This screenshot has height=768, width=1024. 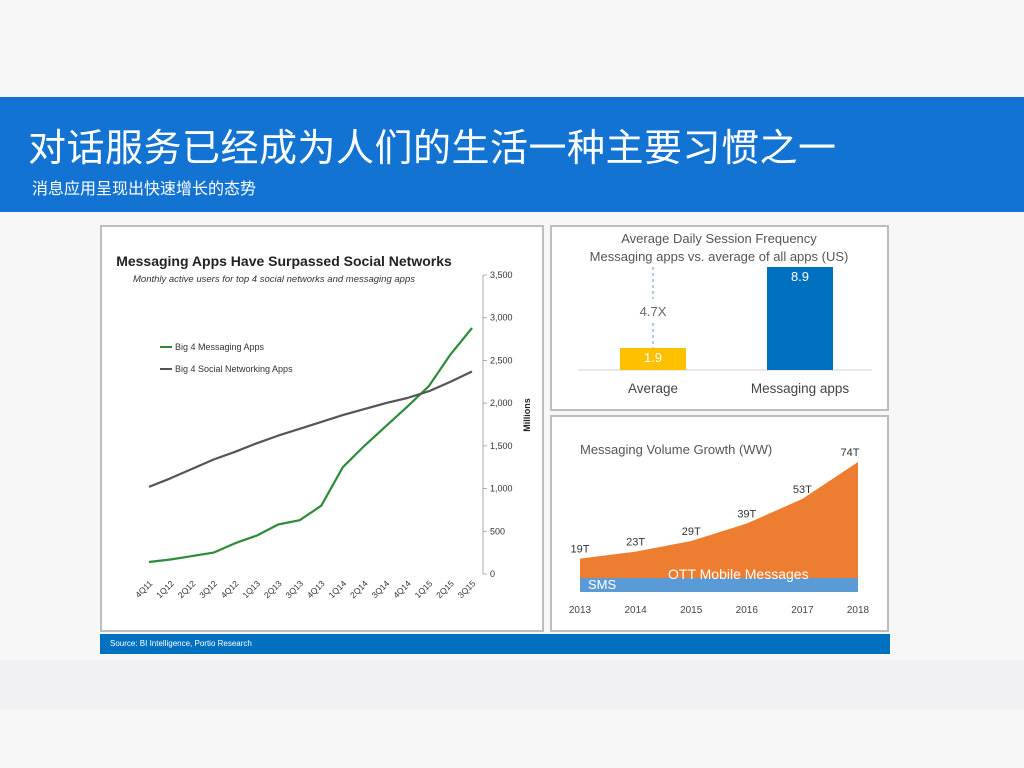 What do you see at coordinates (187, 589) in the screenshot?
I see `x-tick-label: 2Q12` at bounding box center [187, 589].